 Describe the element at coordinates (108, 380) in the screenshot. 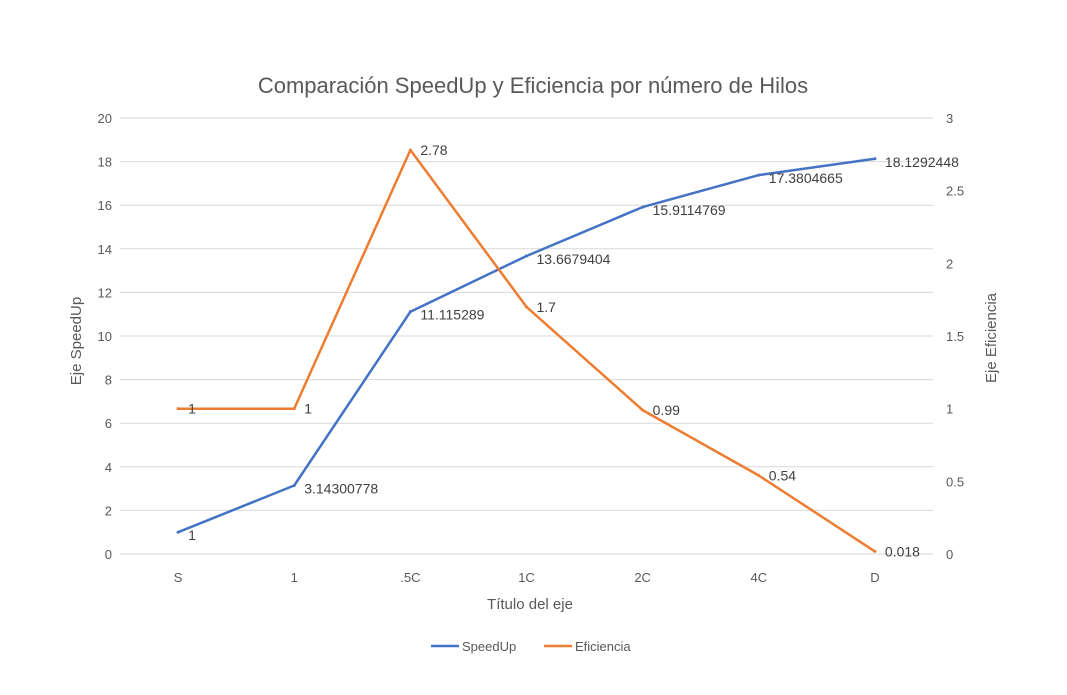

I see `y-tick-label: 8` at that location.